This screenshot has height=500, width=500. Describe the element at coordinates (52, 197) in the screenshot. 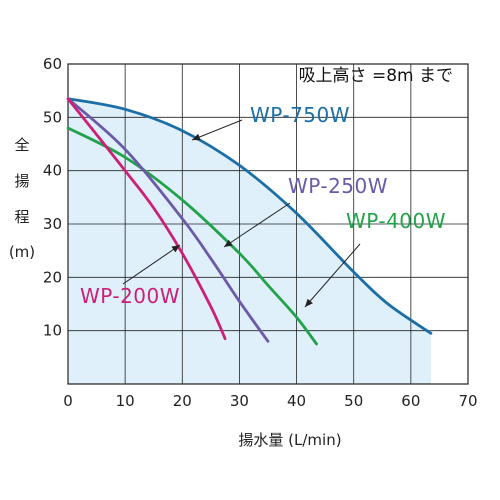

I see `y-tick-labels: 10 20 30 40 50 60` at that location.